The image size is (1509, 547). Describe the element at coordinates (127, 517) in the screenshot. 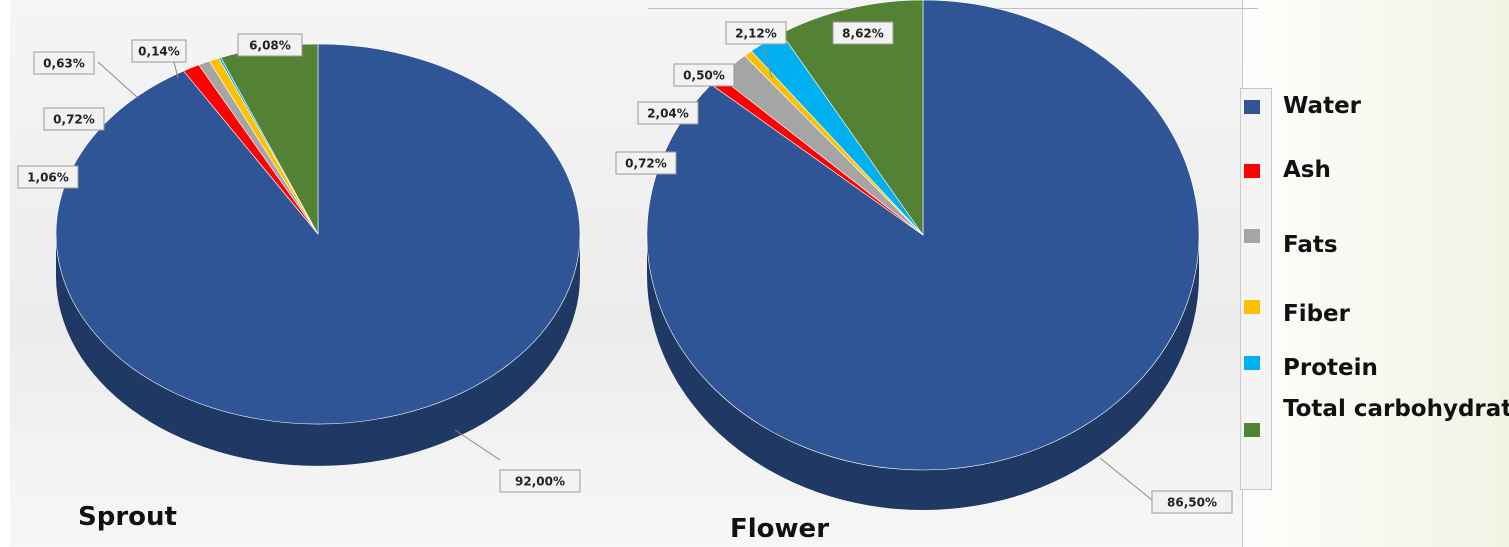

I see `sprout-pie-title: Sprout` at that location.